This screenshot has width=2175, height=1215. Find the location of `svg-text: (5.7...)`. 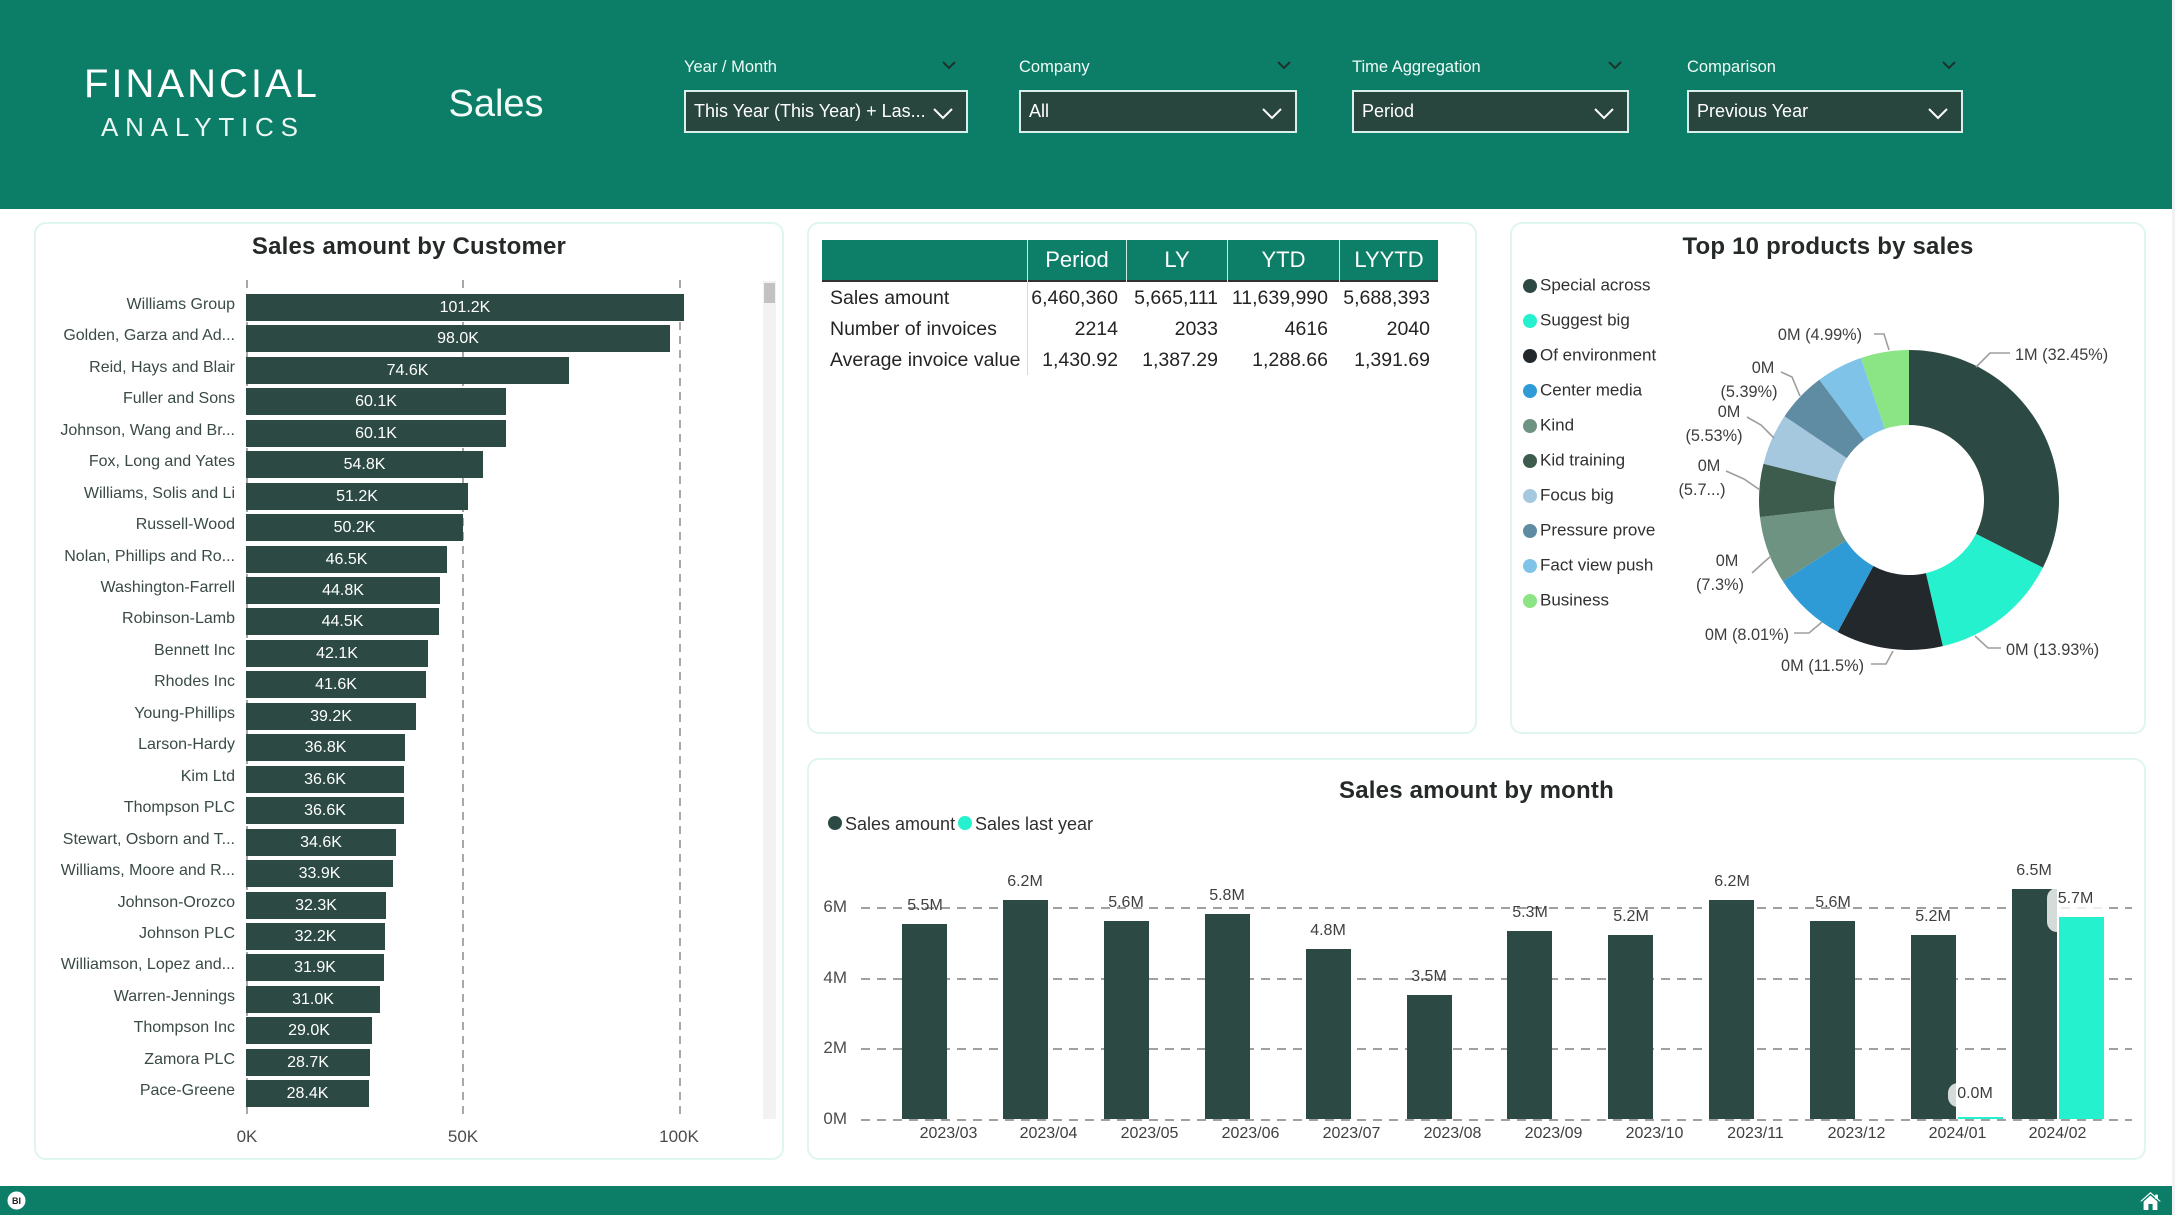

svg-text: (5.7...) is located at coordinates (1701, 490).